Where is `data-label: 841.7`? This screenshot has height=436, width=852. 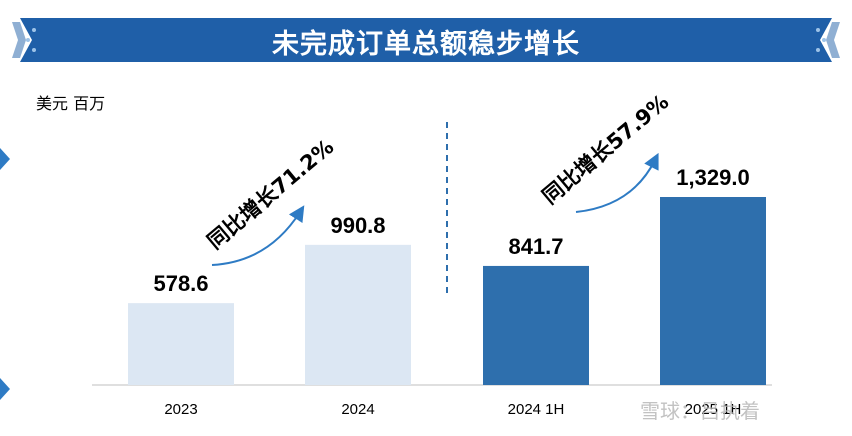
data-label: 841.7 is located at coordinates (535, 246).